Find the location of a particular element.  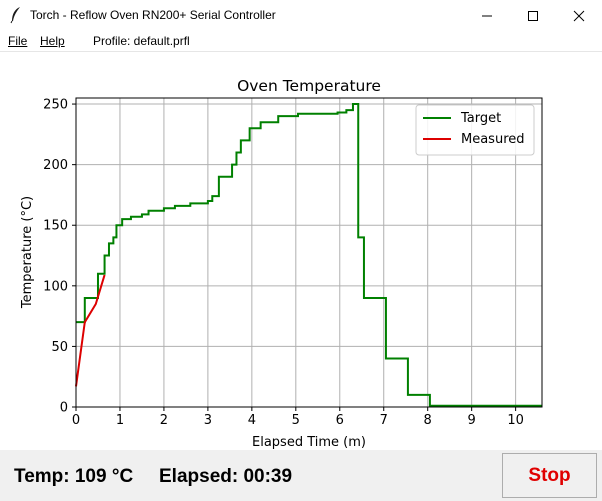

x-tick-label: 6 is located at coordinates (340, 420).